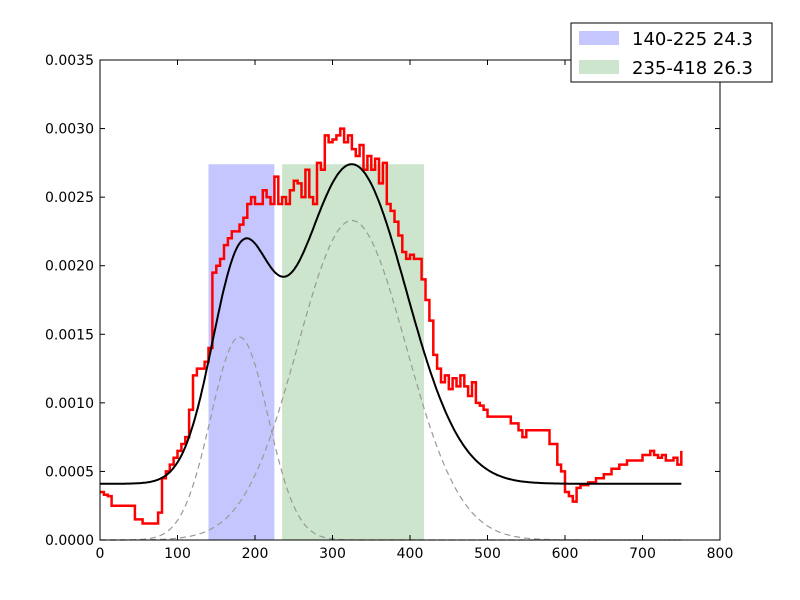 The width and height of the screenshot is (800, 600). Describe the element at coordinates (332, 554) in the screenshot. I see `x-tick-label: 300` at that location.